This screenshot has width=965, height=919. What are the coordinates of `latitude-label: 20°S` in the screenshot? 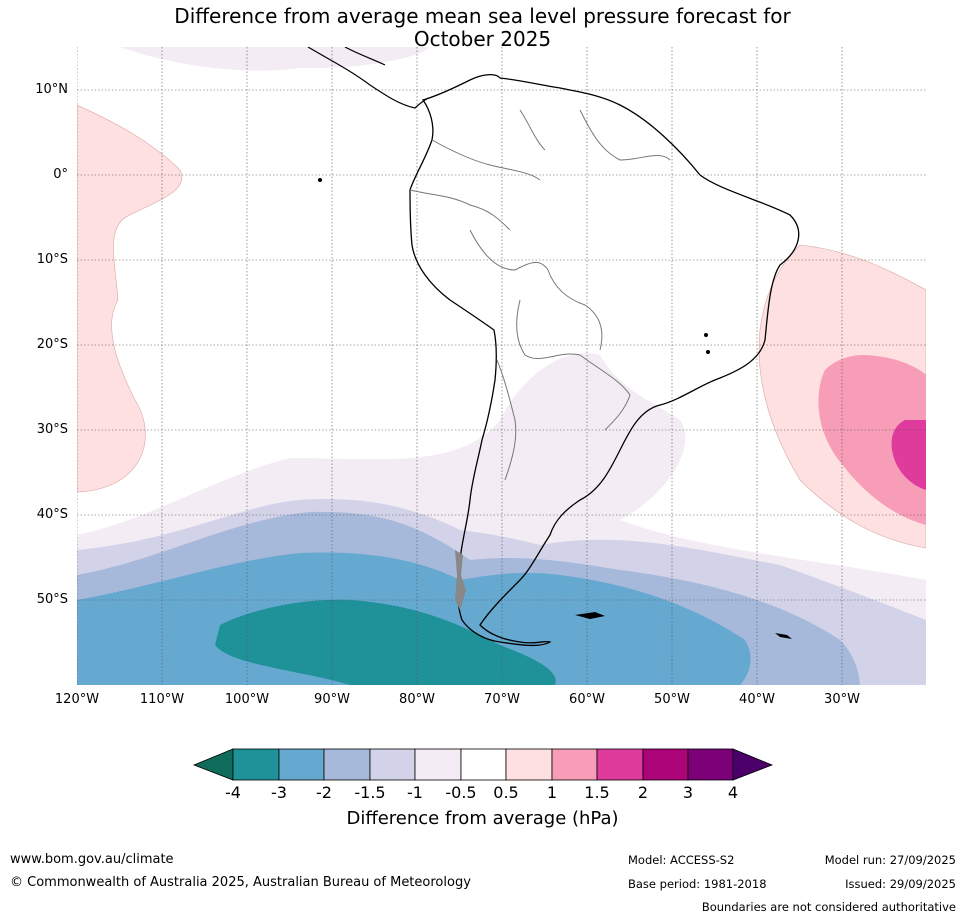 It's located at (52, 344).